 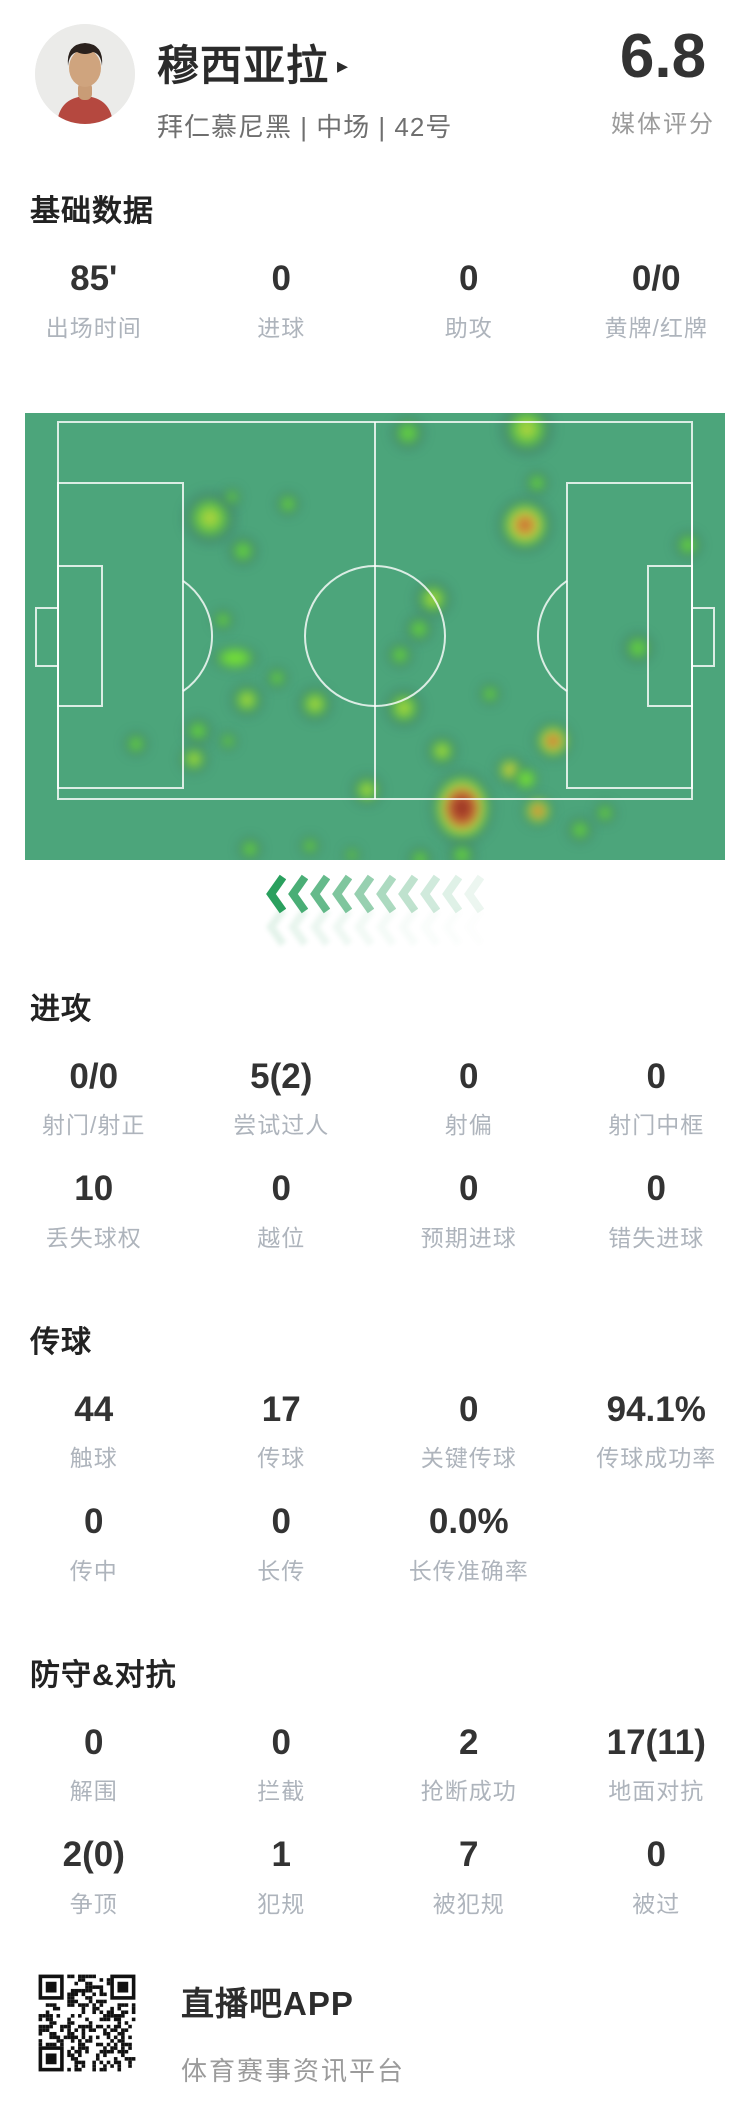 I want to click on stat-cell: 17 传球, so click(x=282, y=1432).